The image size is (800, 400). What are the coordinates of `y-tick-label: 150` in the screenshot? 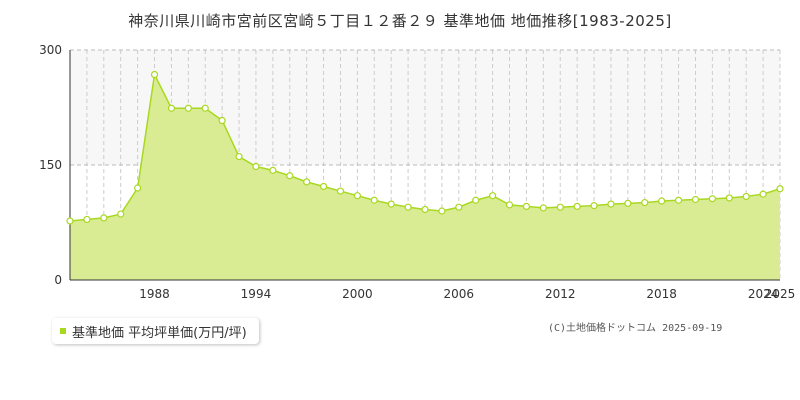 It's located at (50, 165).